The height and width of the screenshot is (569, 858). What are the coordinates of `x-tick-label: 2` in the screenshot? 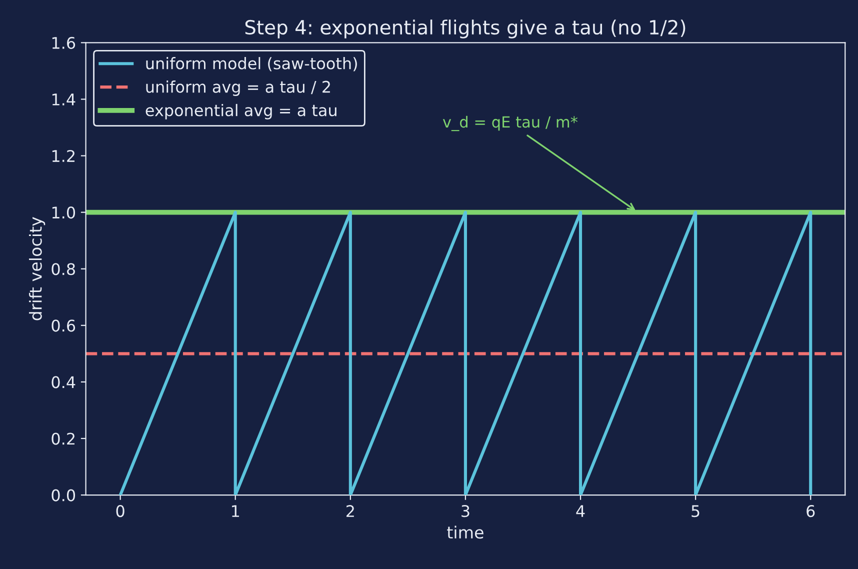 It's located at (350, 511).